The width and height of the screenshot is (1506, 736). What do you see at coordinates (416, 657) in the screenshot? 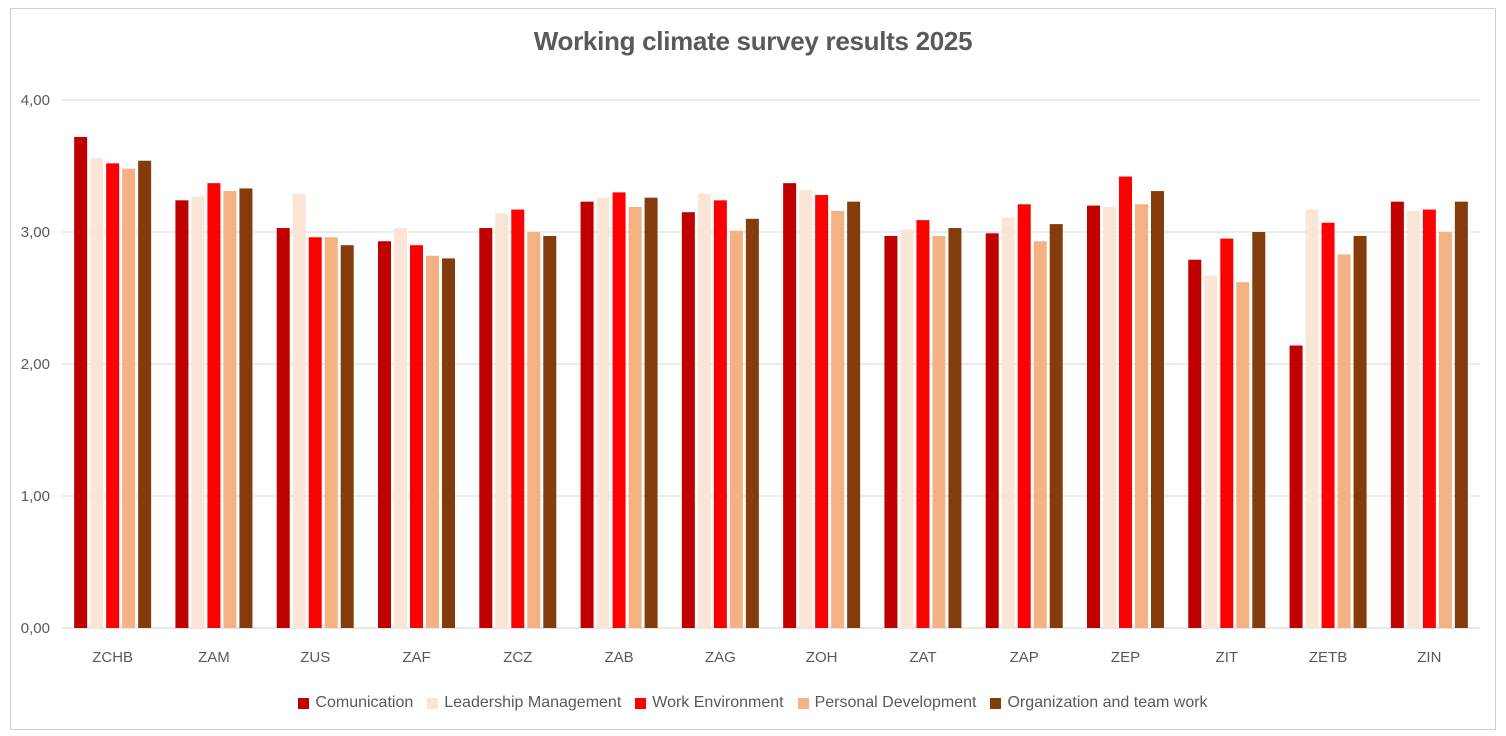
I see `x-tick-label: ZAF` at bounding box center [416, 657].